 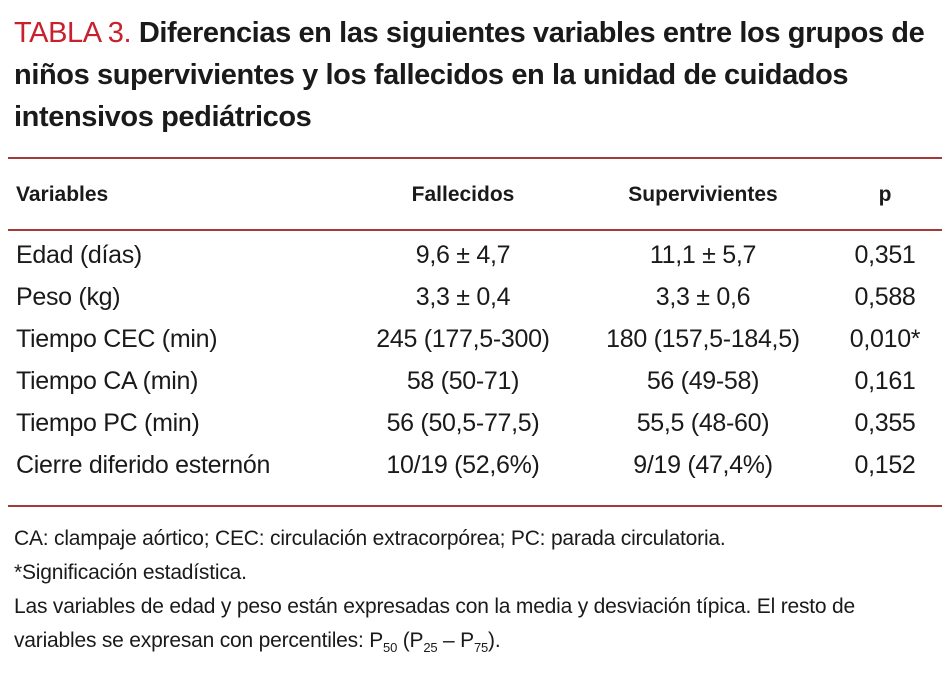 I want to click on table-row: Tiempo CA (min) 58 (50-71) 56 (49-58) 0,161, so click(x=475, y=381).